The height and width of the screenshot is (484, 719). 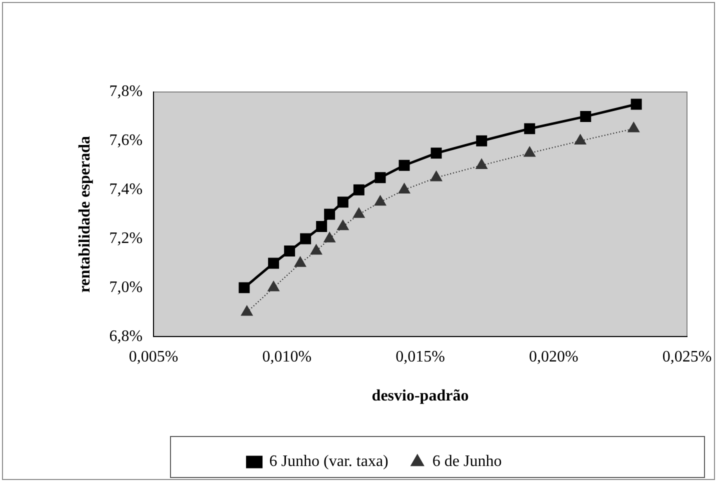 What do you see at coordinates (126, 91) in the screenshot?
I see `y-tick-label: 7,8%` at bounding box center [126, 91].